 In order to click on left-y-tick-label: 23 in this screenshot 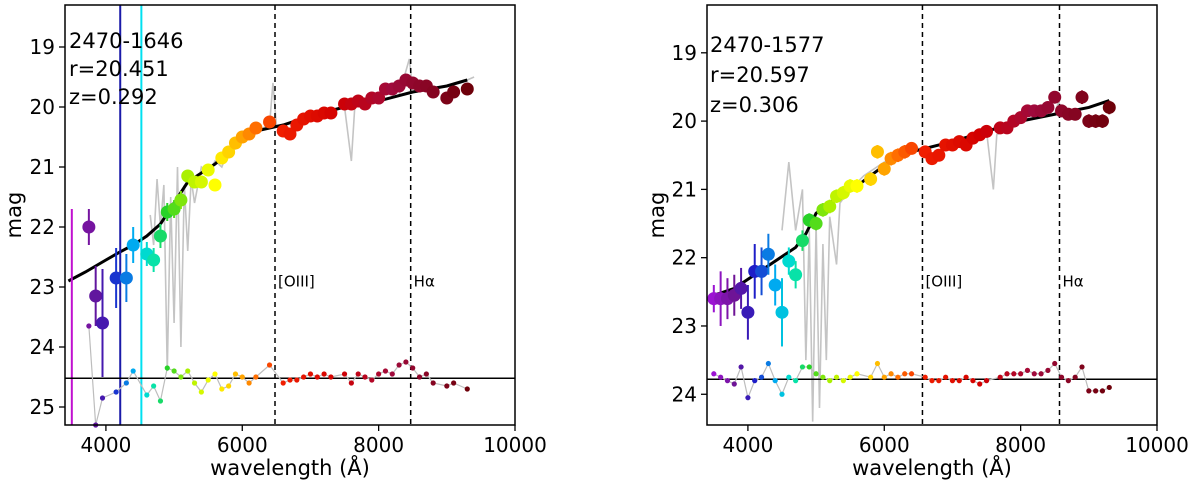, I will do `click(42, 287)`.